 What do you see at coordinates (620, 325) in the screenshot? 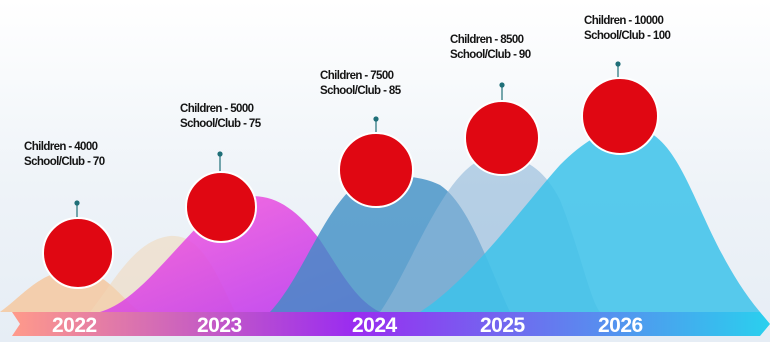
I see `year-label-2026: 2026` at bounding box center [620, 325].